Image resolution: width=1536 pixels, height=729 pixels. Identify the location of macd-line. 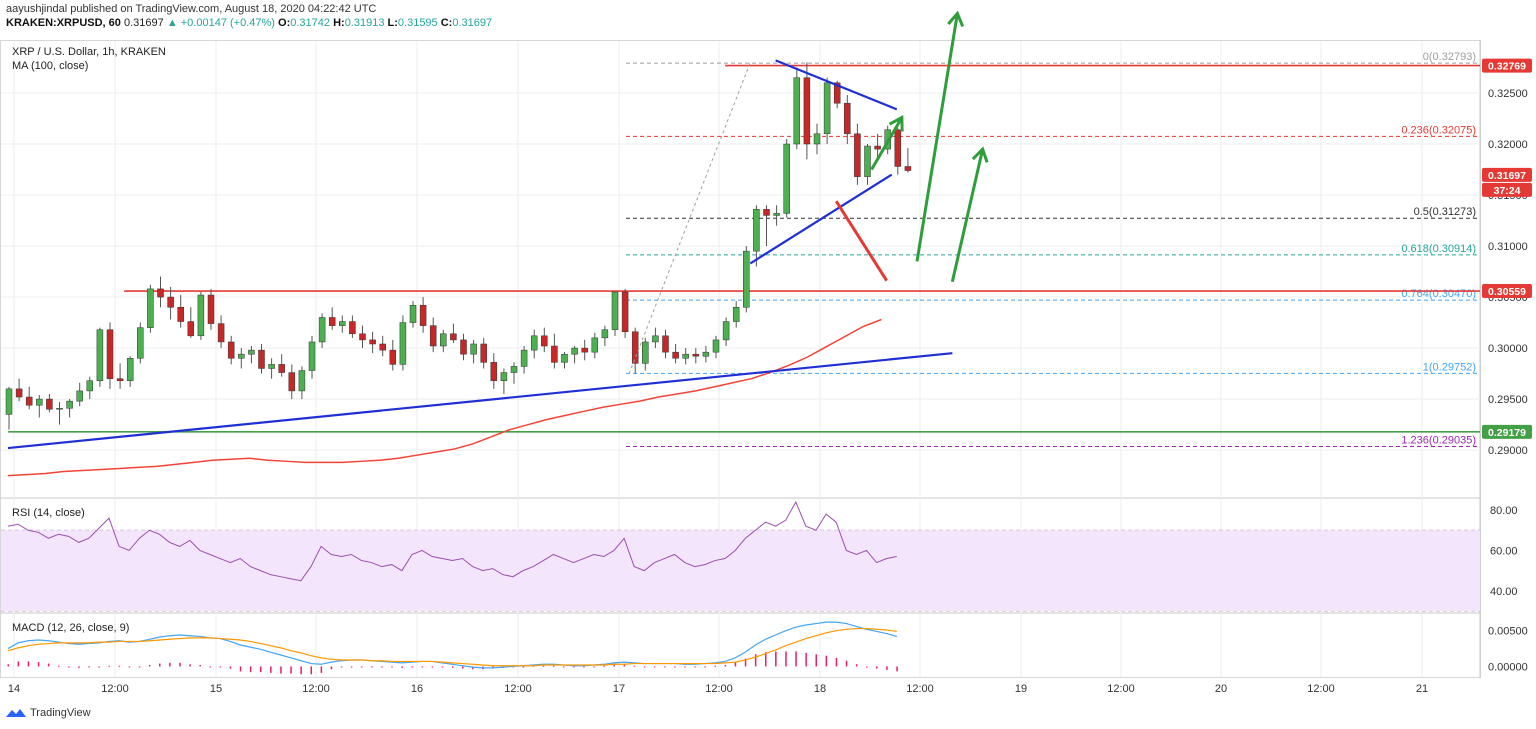
(452, 645).